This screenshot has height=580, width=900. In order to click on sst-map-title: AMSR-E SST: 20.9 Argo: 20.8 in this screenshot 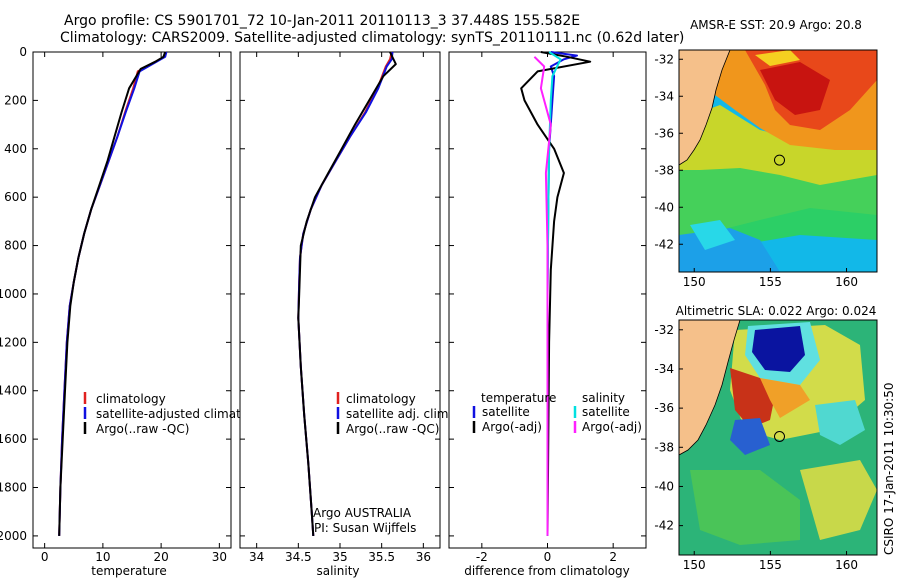, I will do `click(776, 25)`.